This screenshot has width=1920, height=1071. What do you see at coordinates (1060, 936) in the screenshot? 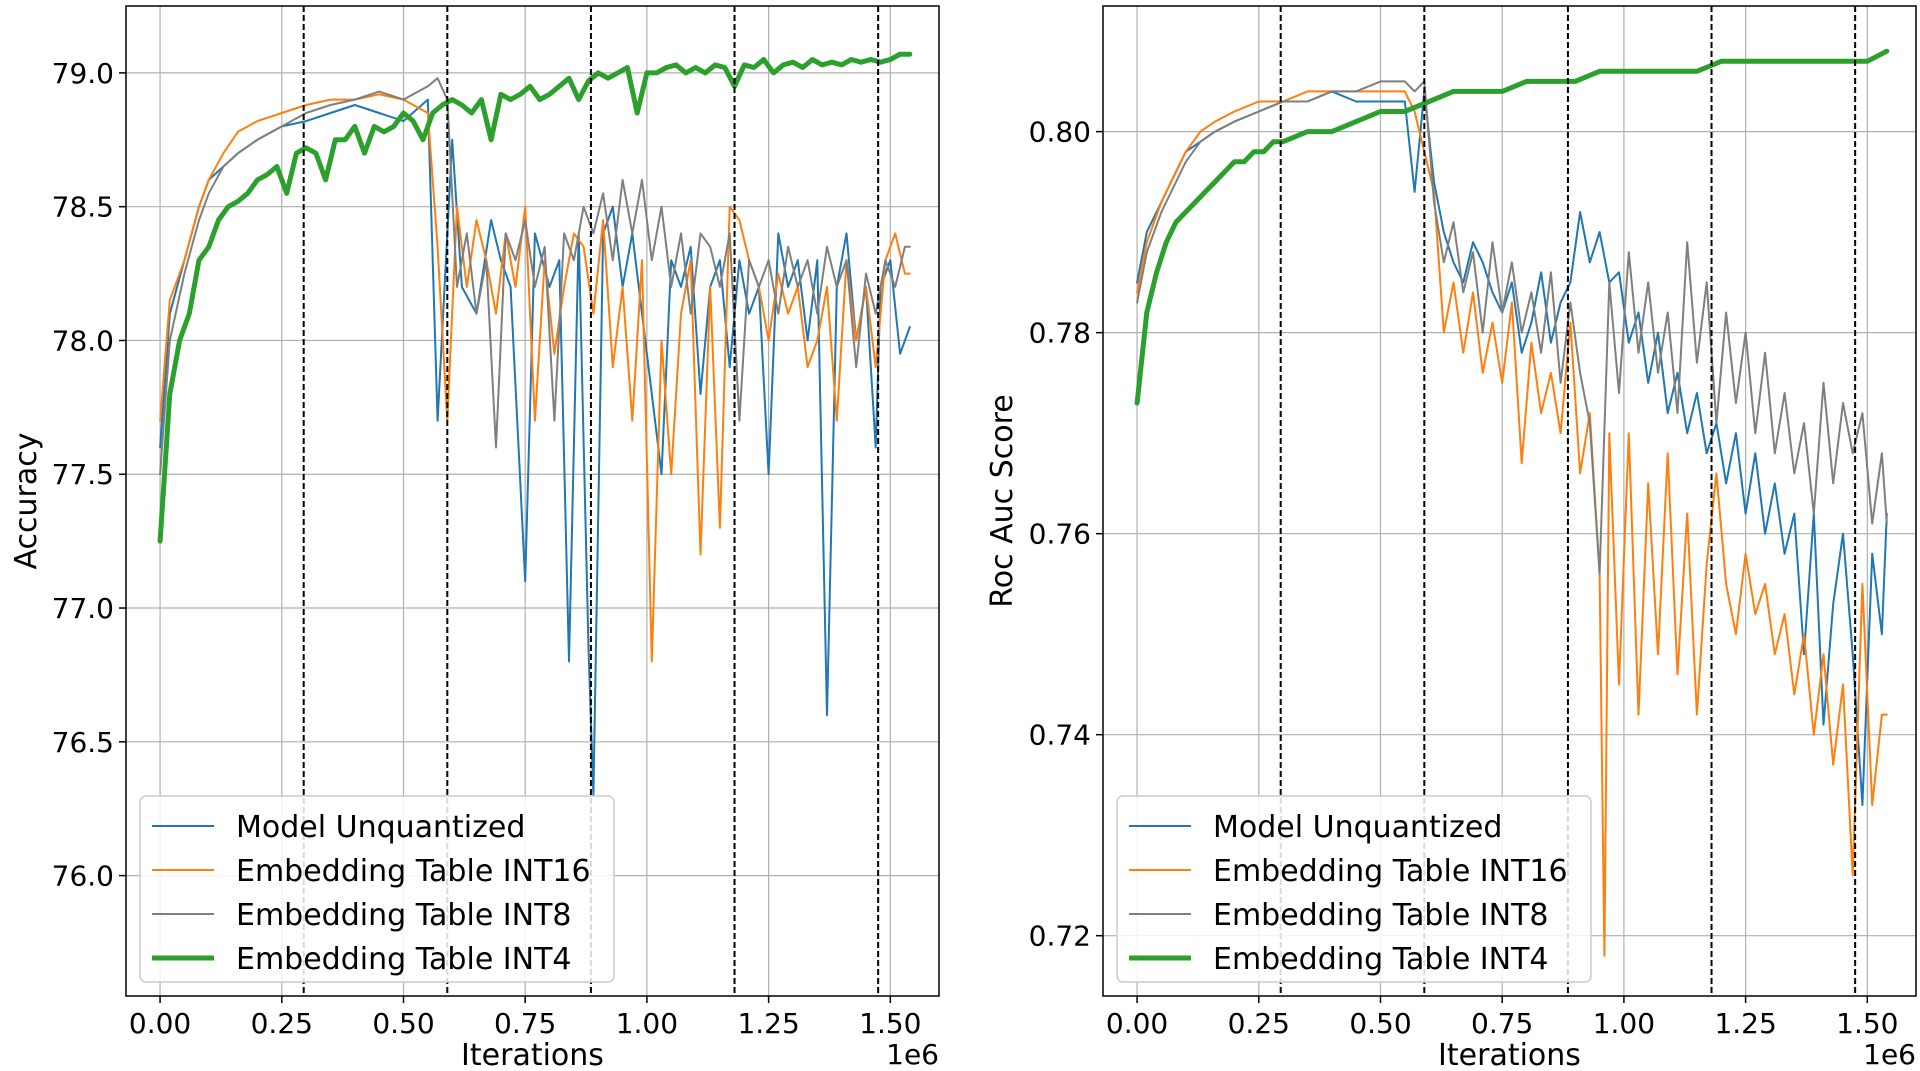
I see `y-tick-label: 0.72` at bounding box center [1060, 936].